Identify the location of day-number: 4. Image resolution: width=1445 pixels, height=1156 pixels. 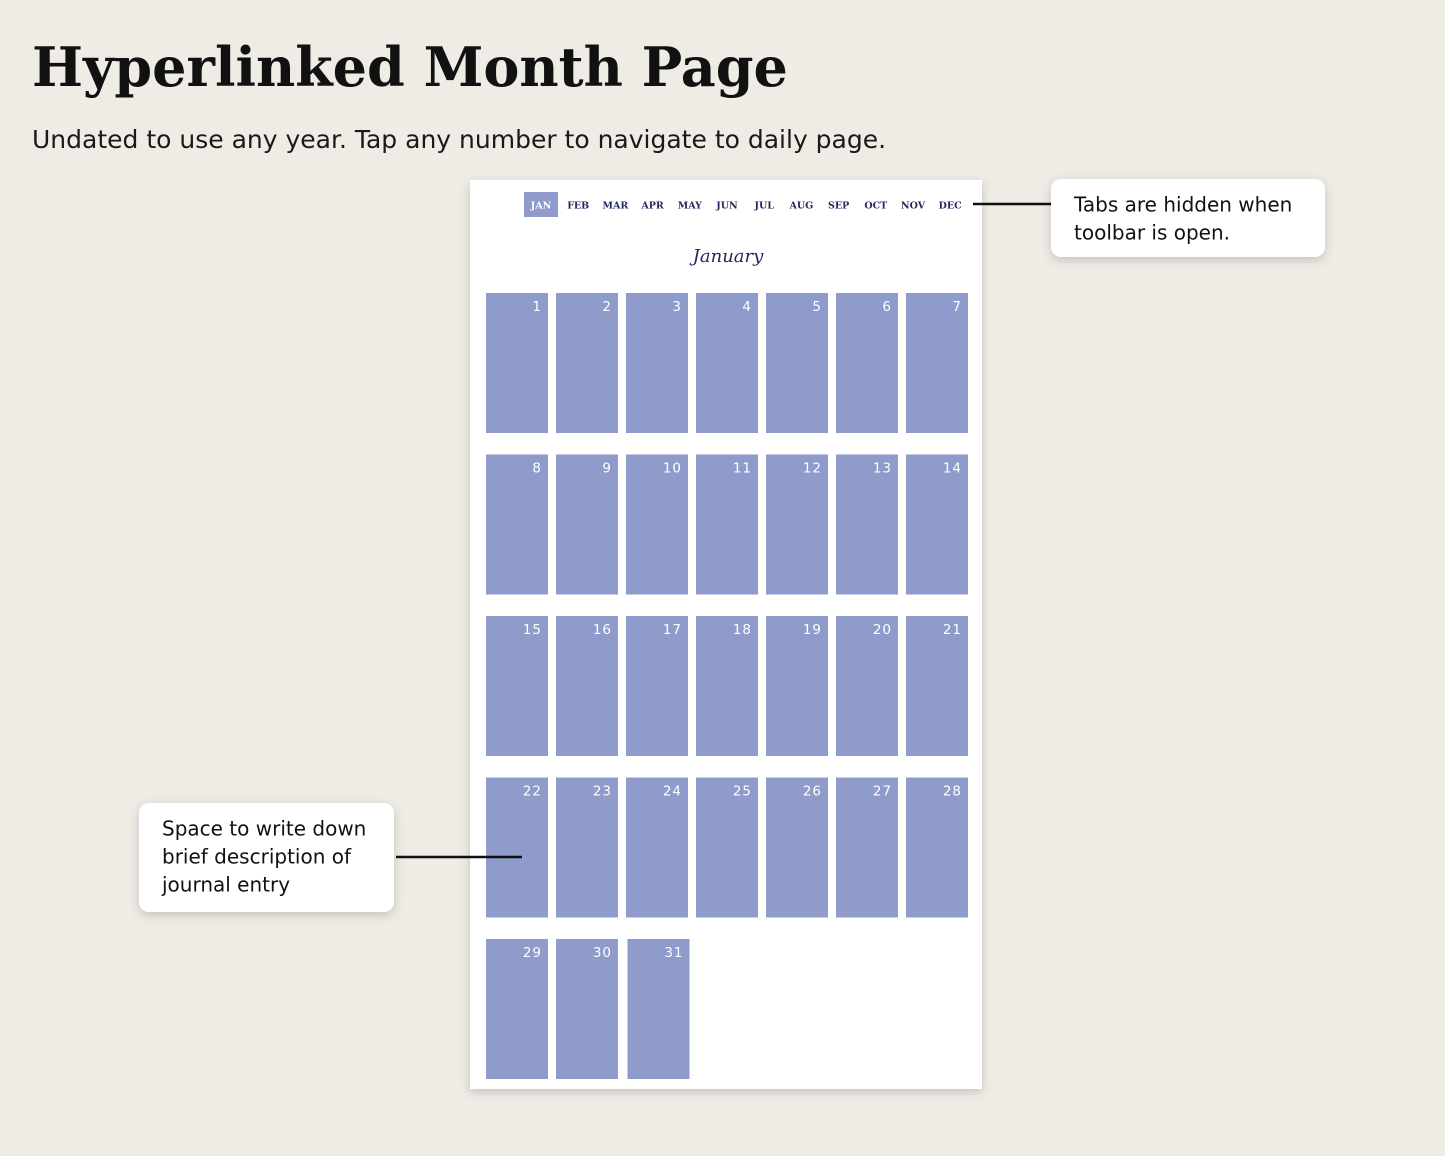
(747, 307).